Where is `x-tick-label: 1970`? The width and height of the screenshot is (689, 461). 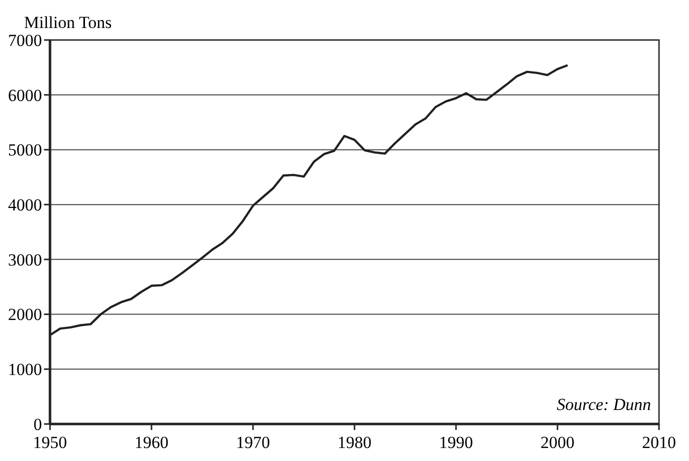 x-tick-label: 1970 is located at coordinates (253, 442).